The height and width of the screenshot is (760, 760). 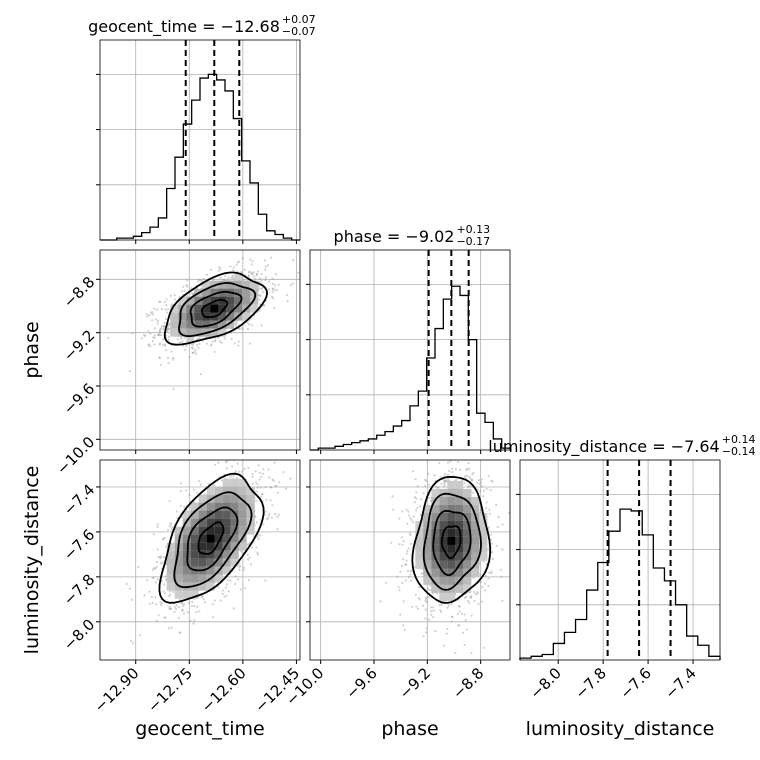 What do you see at coordinates (200, 157) in the screenshot?
I see `hist-step-geocent_time` at bounding box center [200, 157].